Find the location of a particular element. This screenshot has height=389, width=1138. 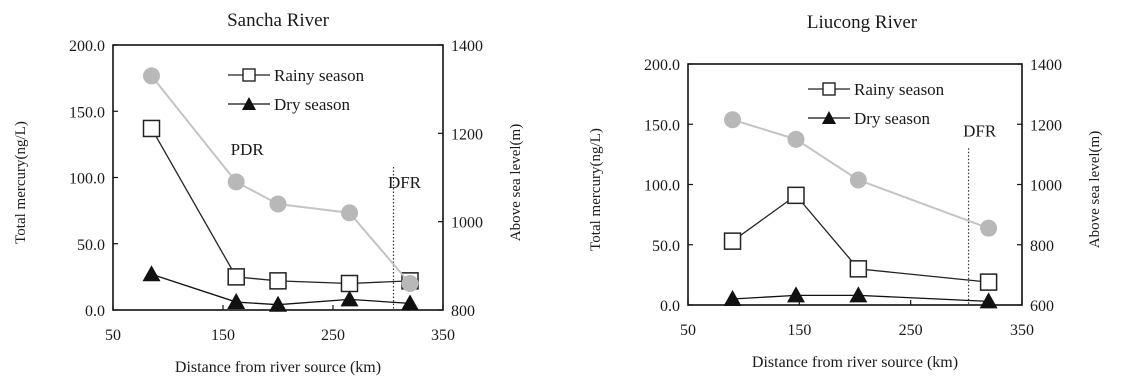

series-line-grey-circle is located at coordinates (860, 174).